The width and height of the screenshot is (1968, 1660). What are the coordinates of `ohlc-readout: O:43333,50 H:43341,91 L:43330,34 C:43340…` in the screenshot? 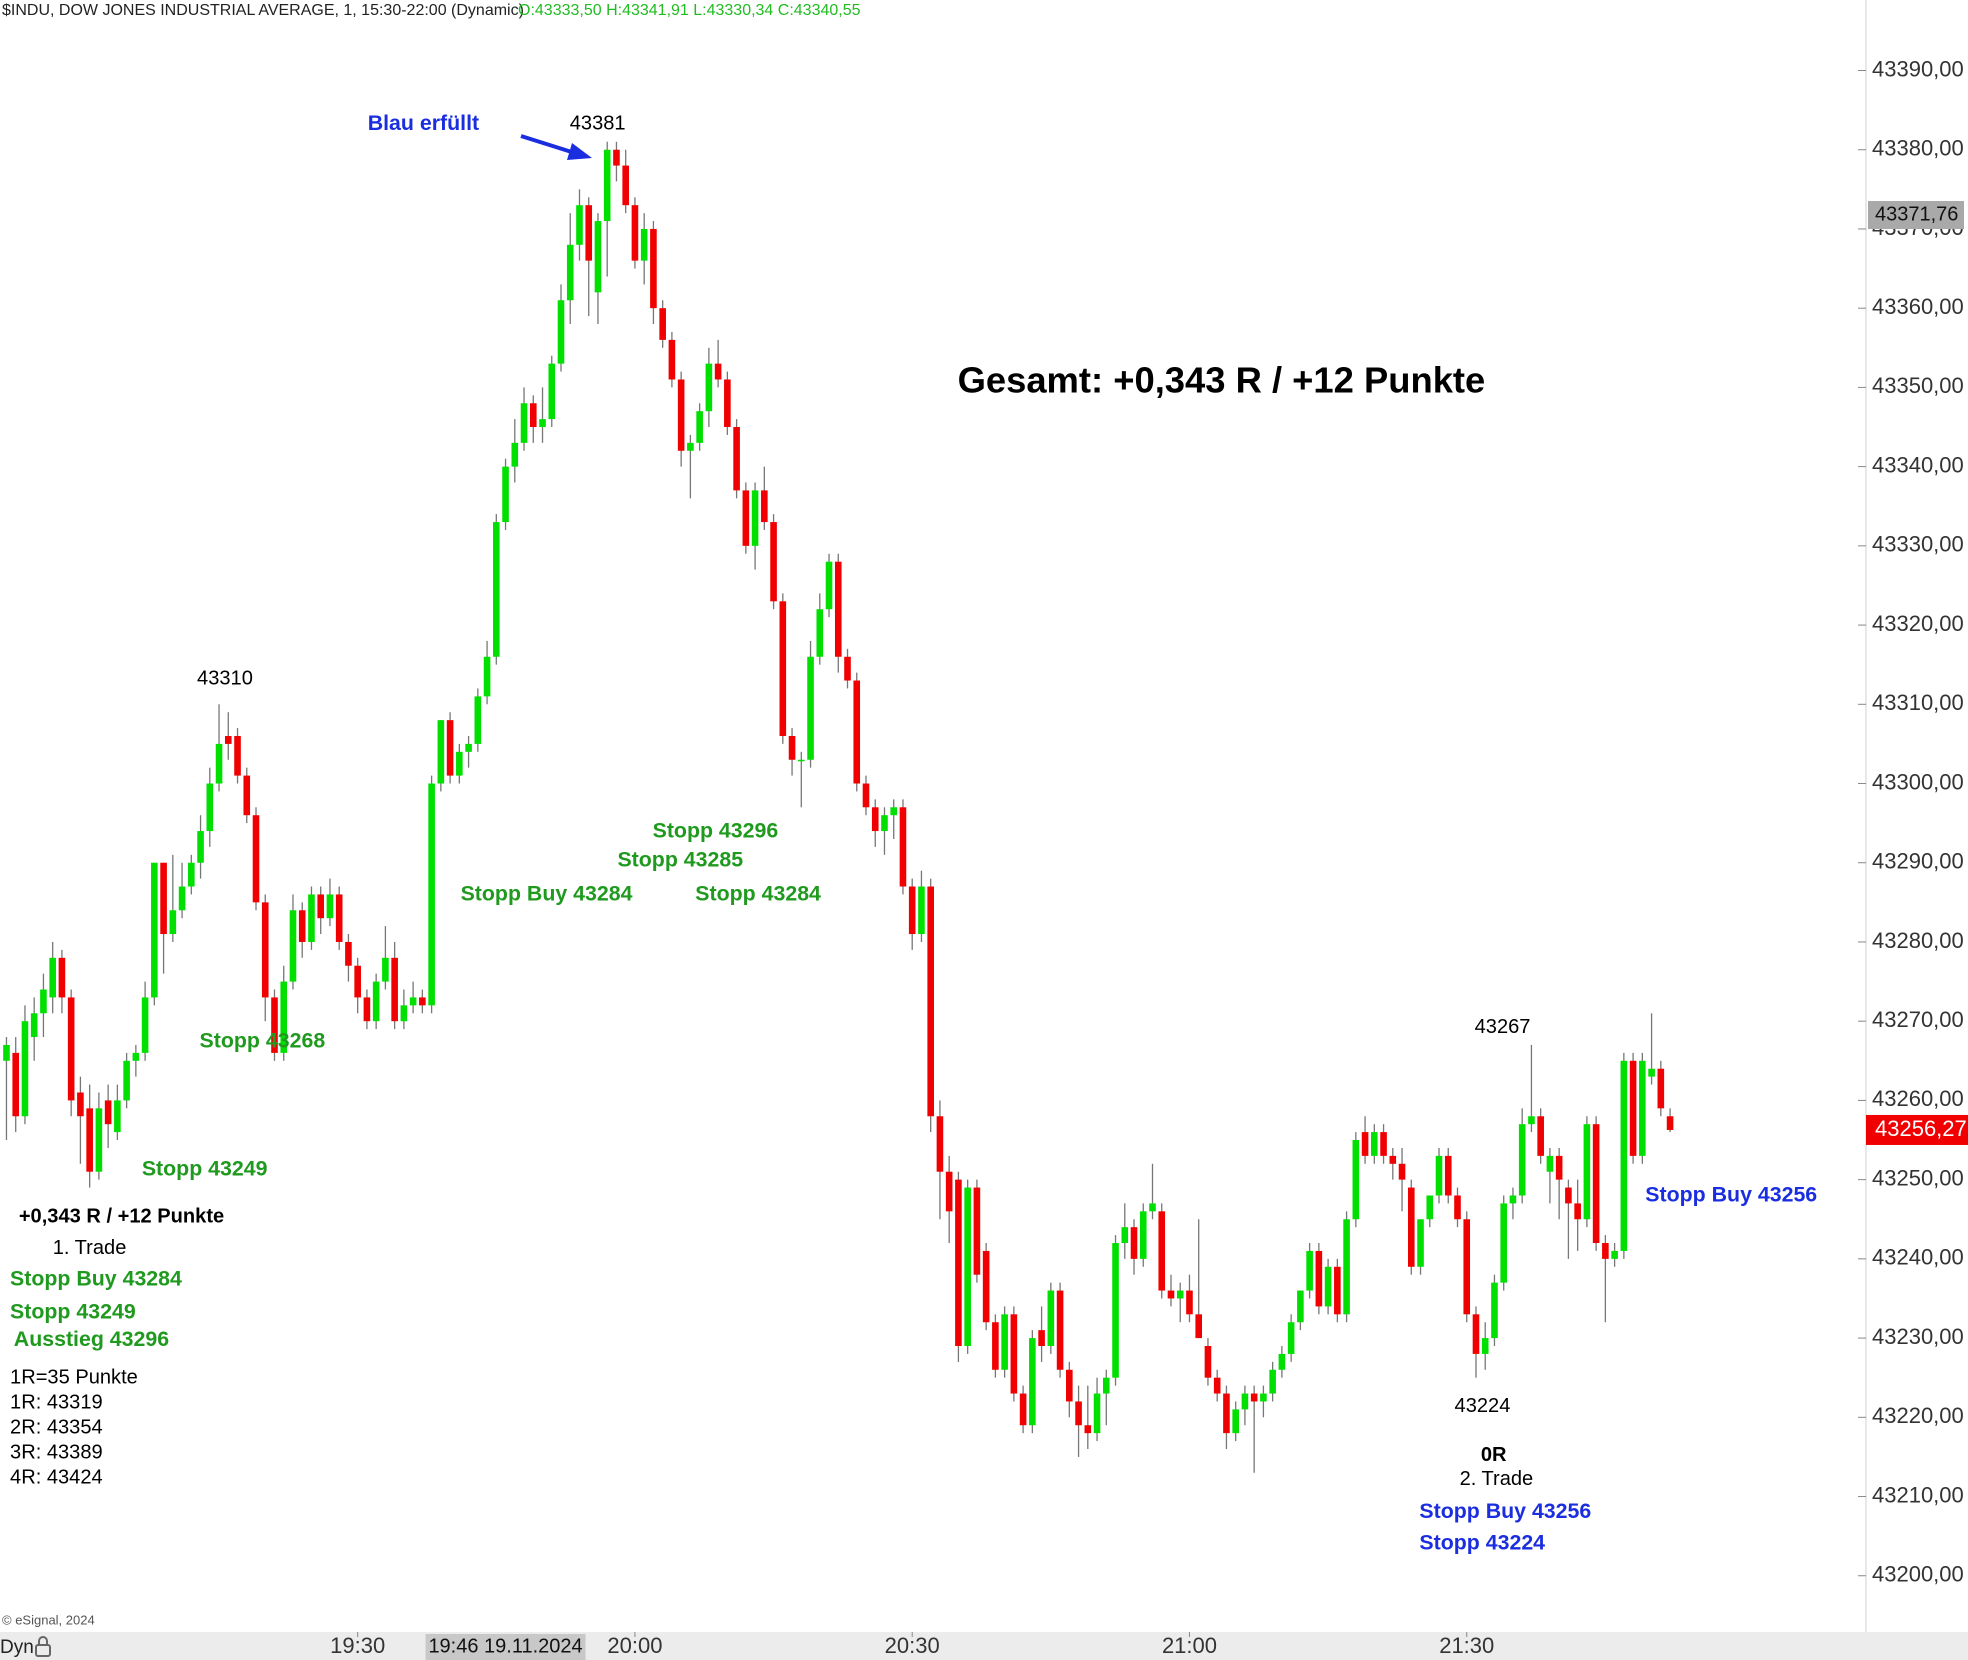 It's located at (689, 10).